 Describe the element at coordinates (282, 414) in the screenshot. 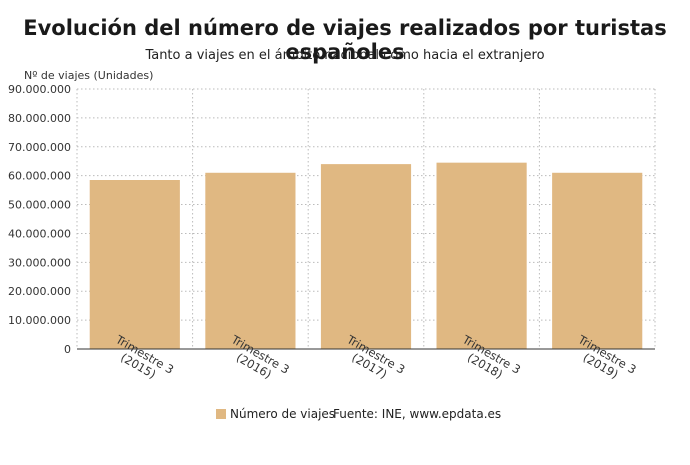

I see `legend-label: Número de viajes` at that location.